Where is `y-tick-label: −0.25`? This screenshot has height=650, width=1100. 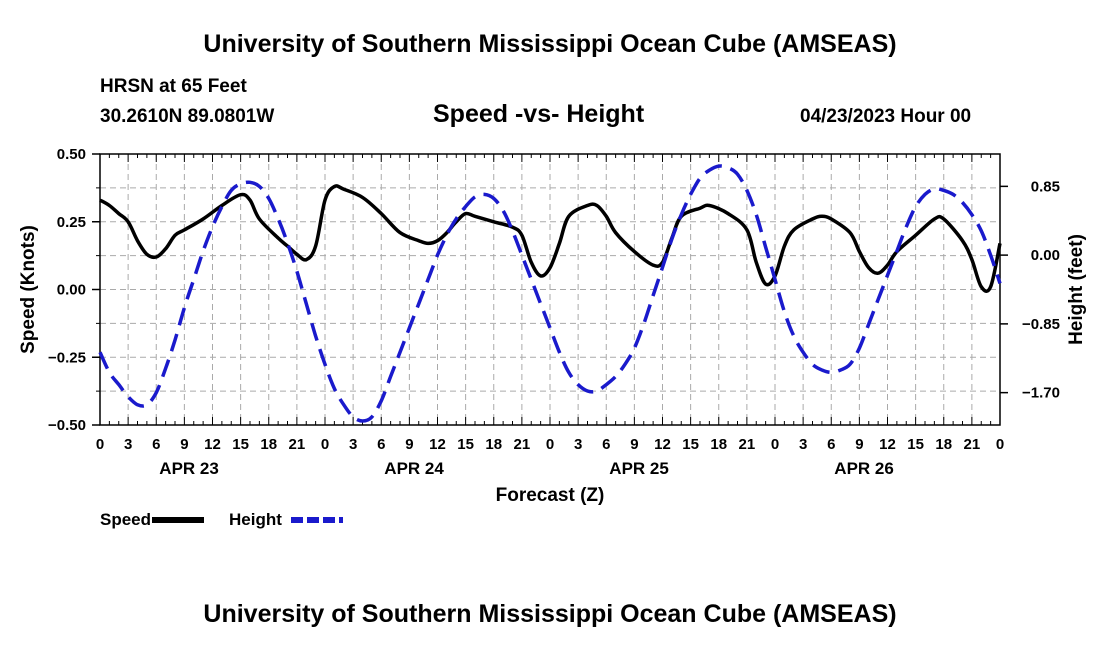
y-tick-label: −0.25 is located at coordinates (67, 357).